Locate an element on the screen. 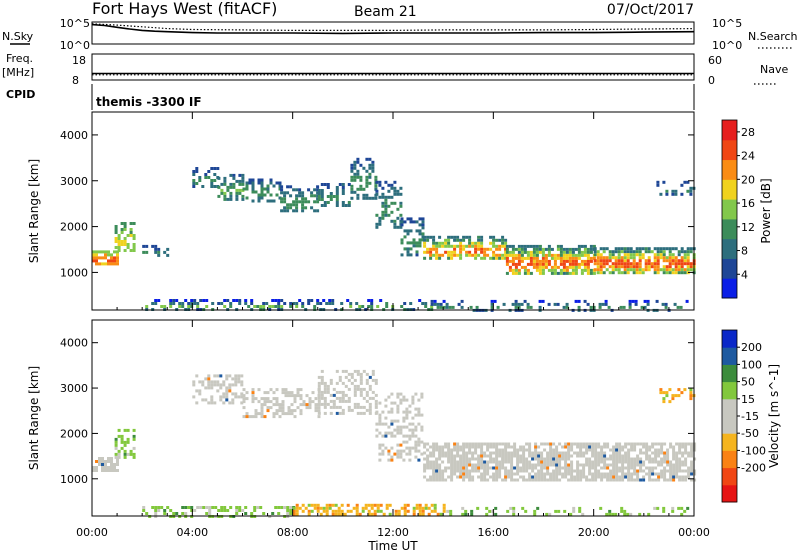 Image resolution: width=800 pixels, height=554 pixels. velocity-ytick-label: 1000 is located at coordinates (74, 479).